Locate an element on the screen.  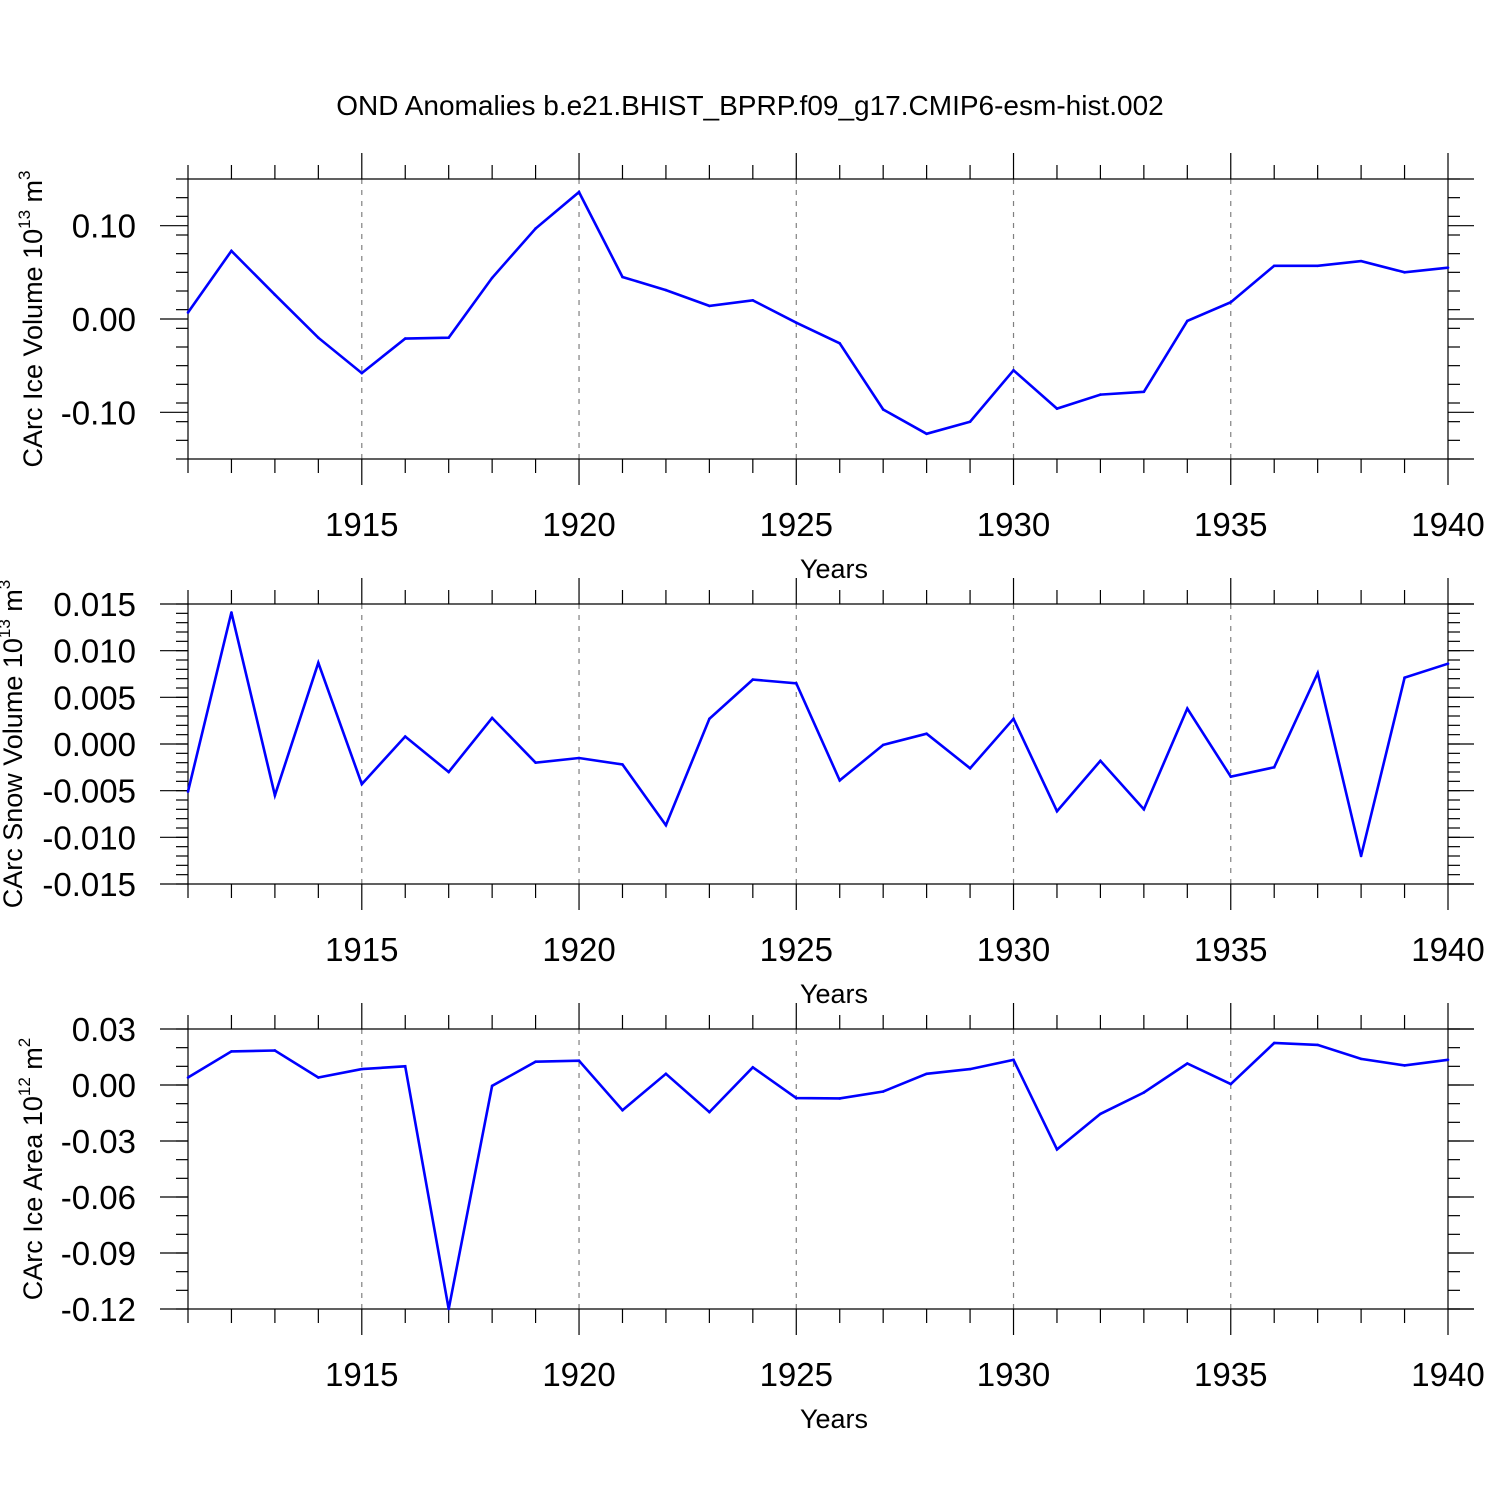
y-tick-label: -0.06 is located at coordinates (98, 1197).